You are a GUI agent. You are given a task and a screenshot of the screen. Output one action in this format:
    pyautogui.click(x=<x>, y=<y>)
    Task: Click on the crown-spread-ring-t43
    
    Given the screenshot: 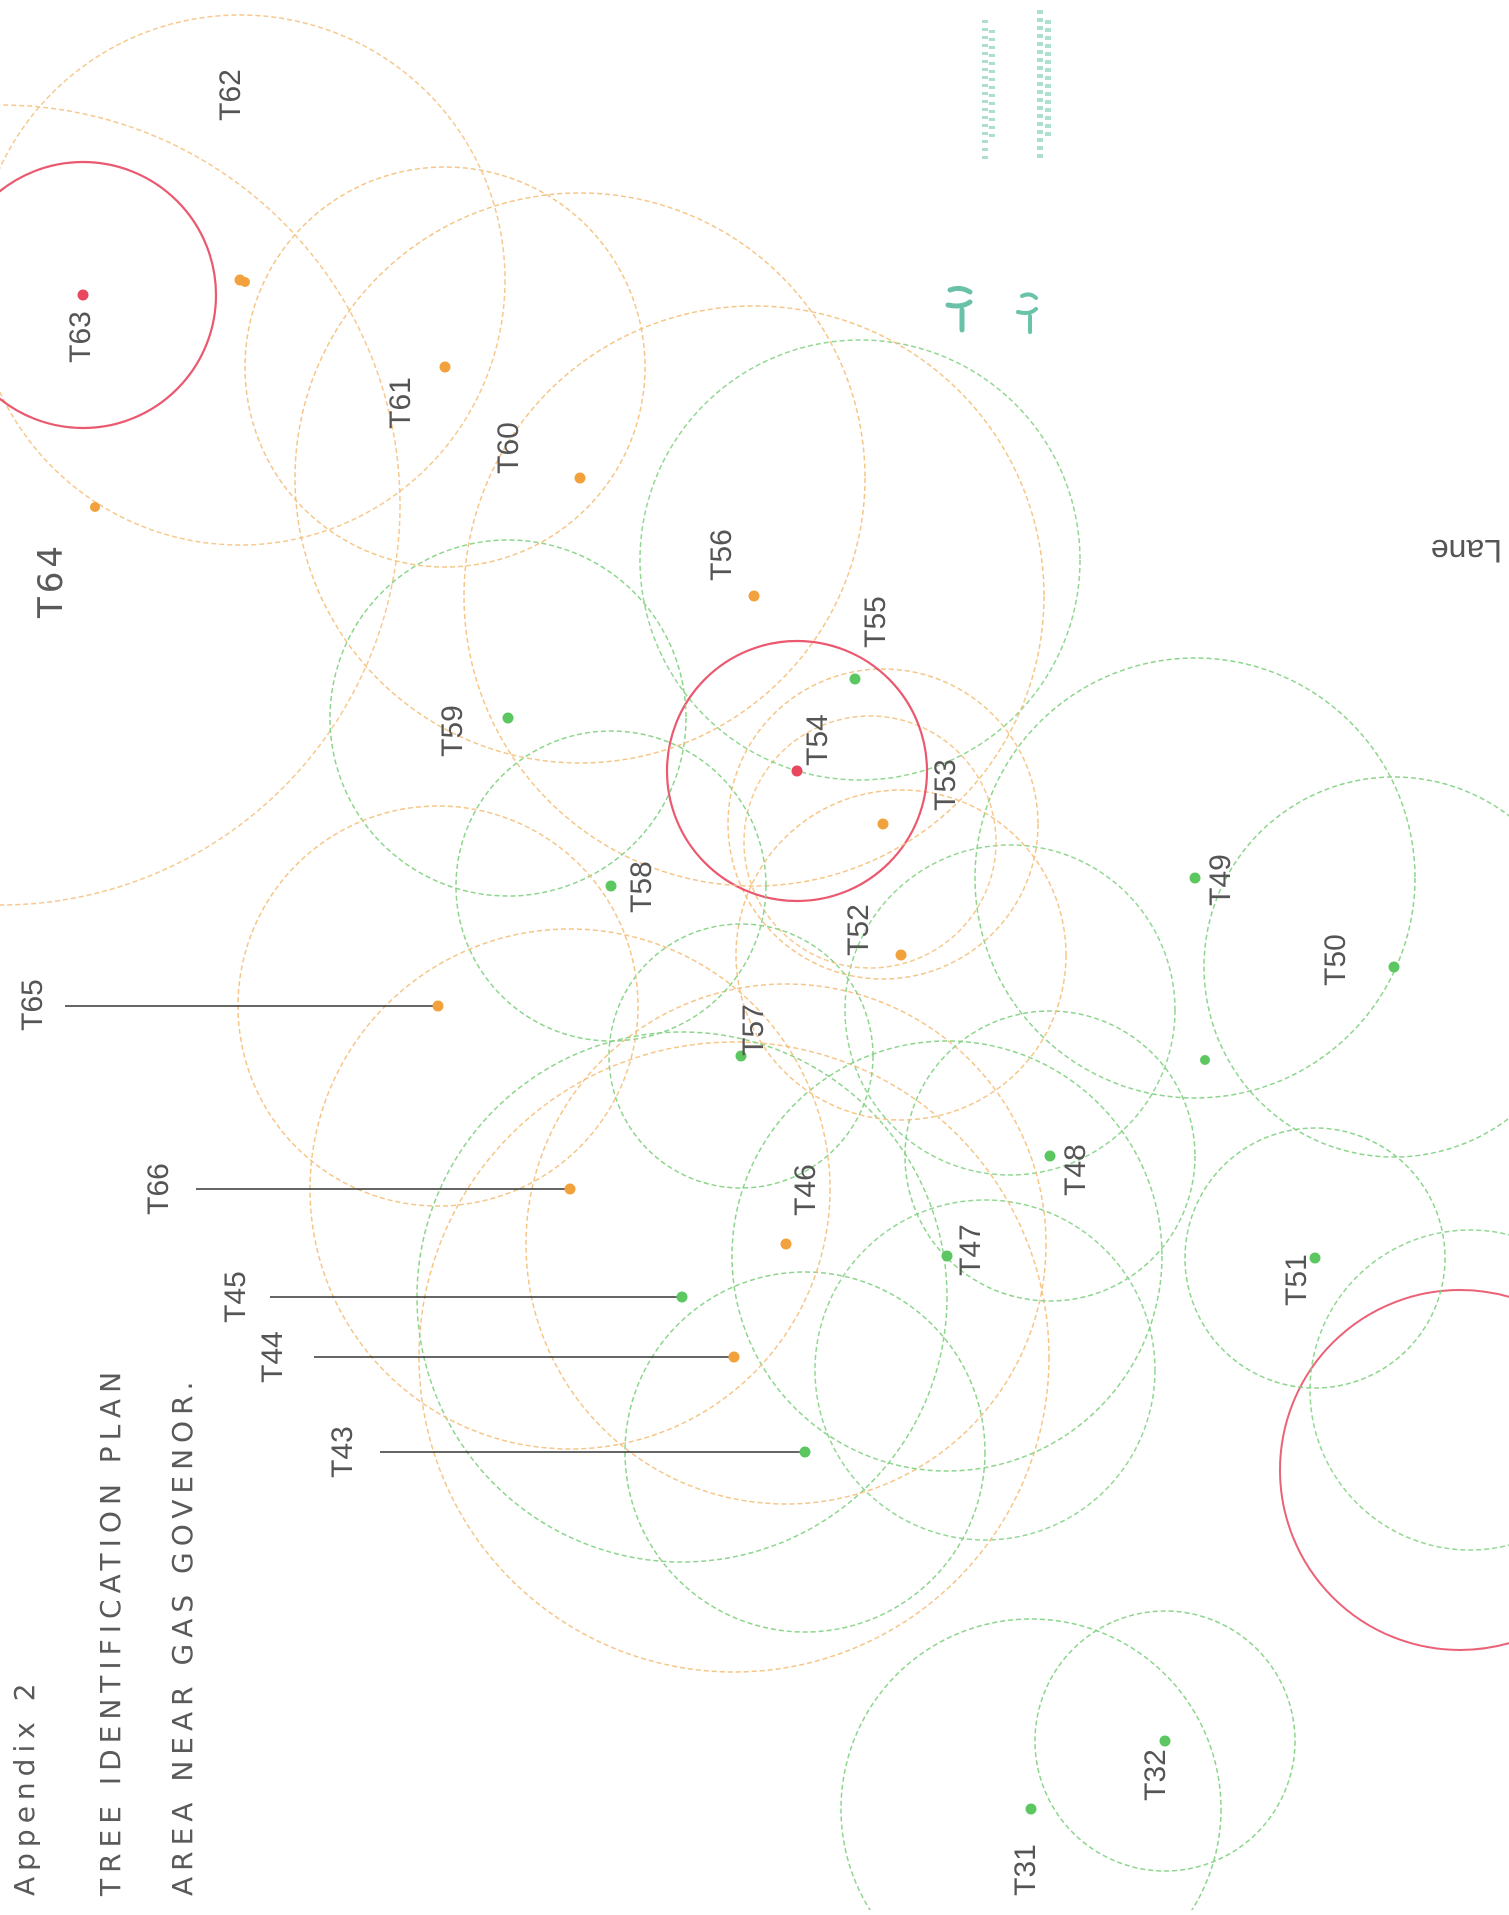 What is the action you would take?
    pyautogui.click(x=805, y=1452)
    